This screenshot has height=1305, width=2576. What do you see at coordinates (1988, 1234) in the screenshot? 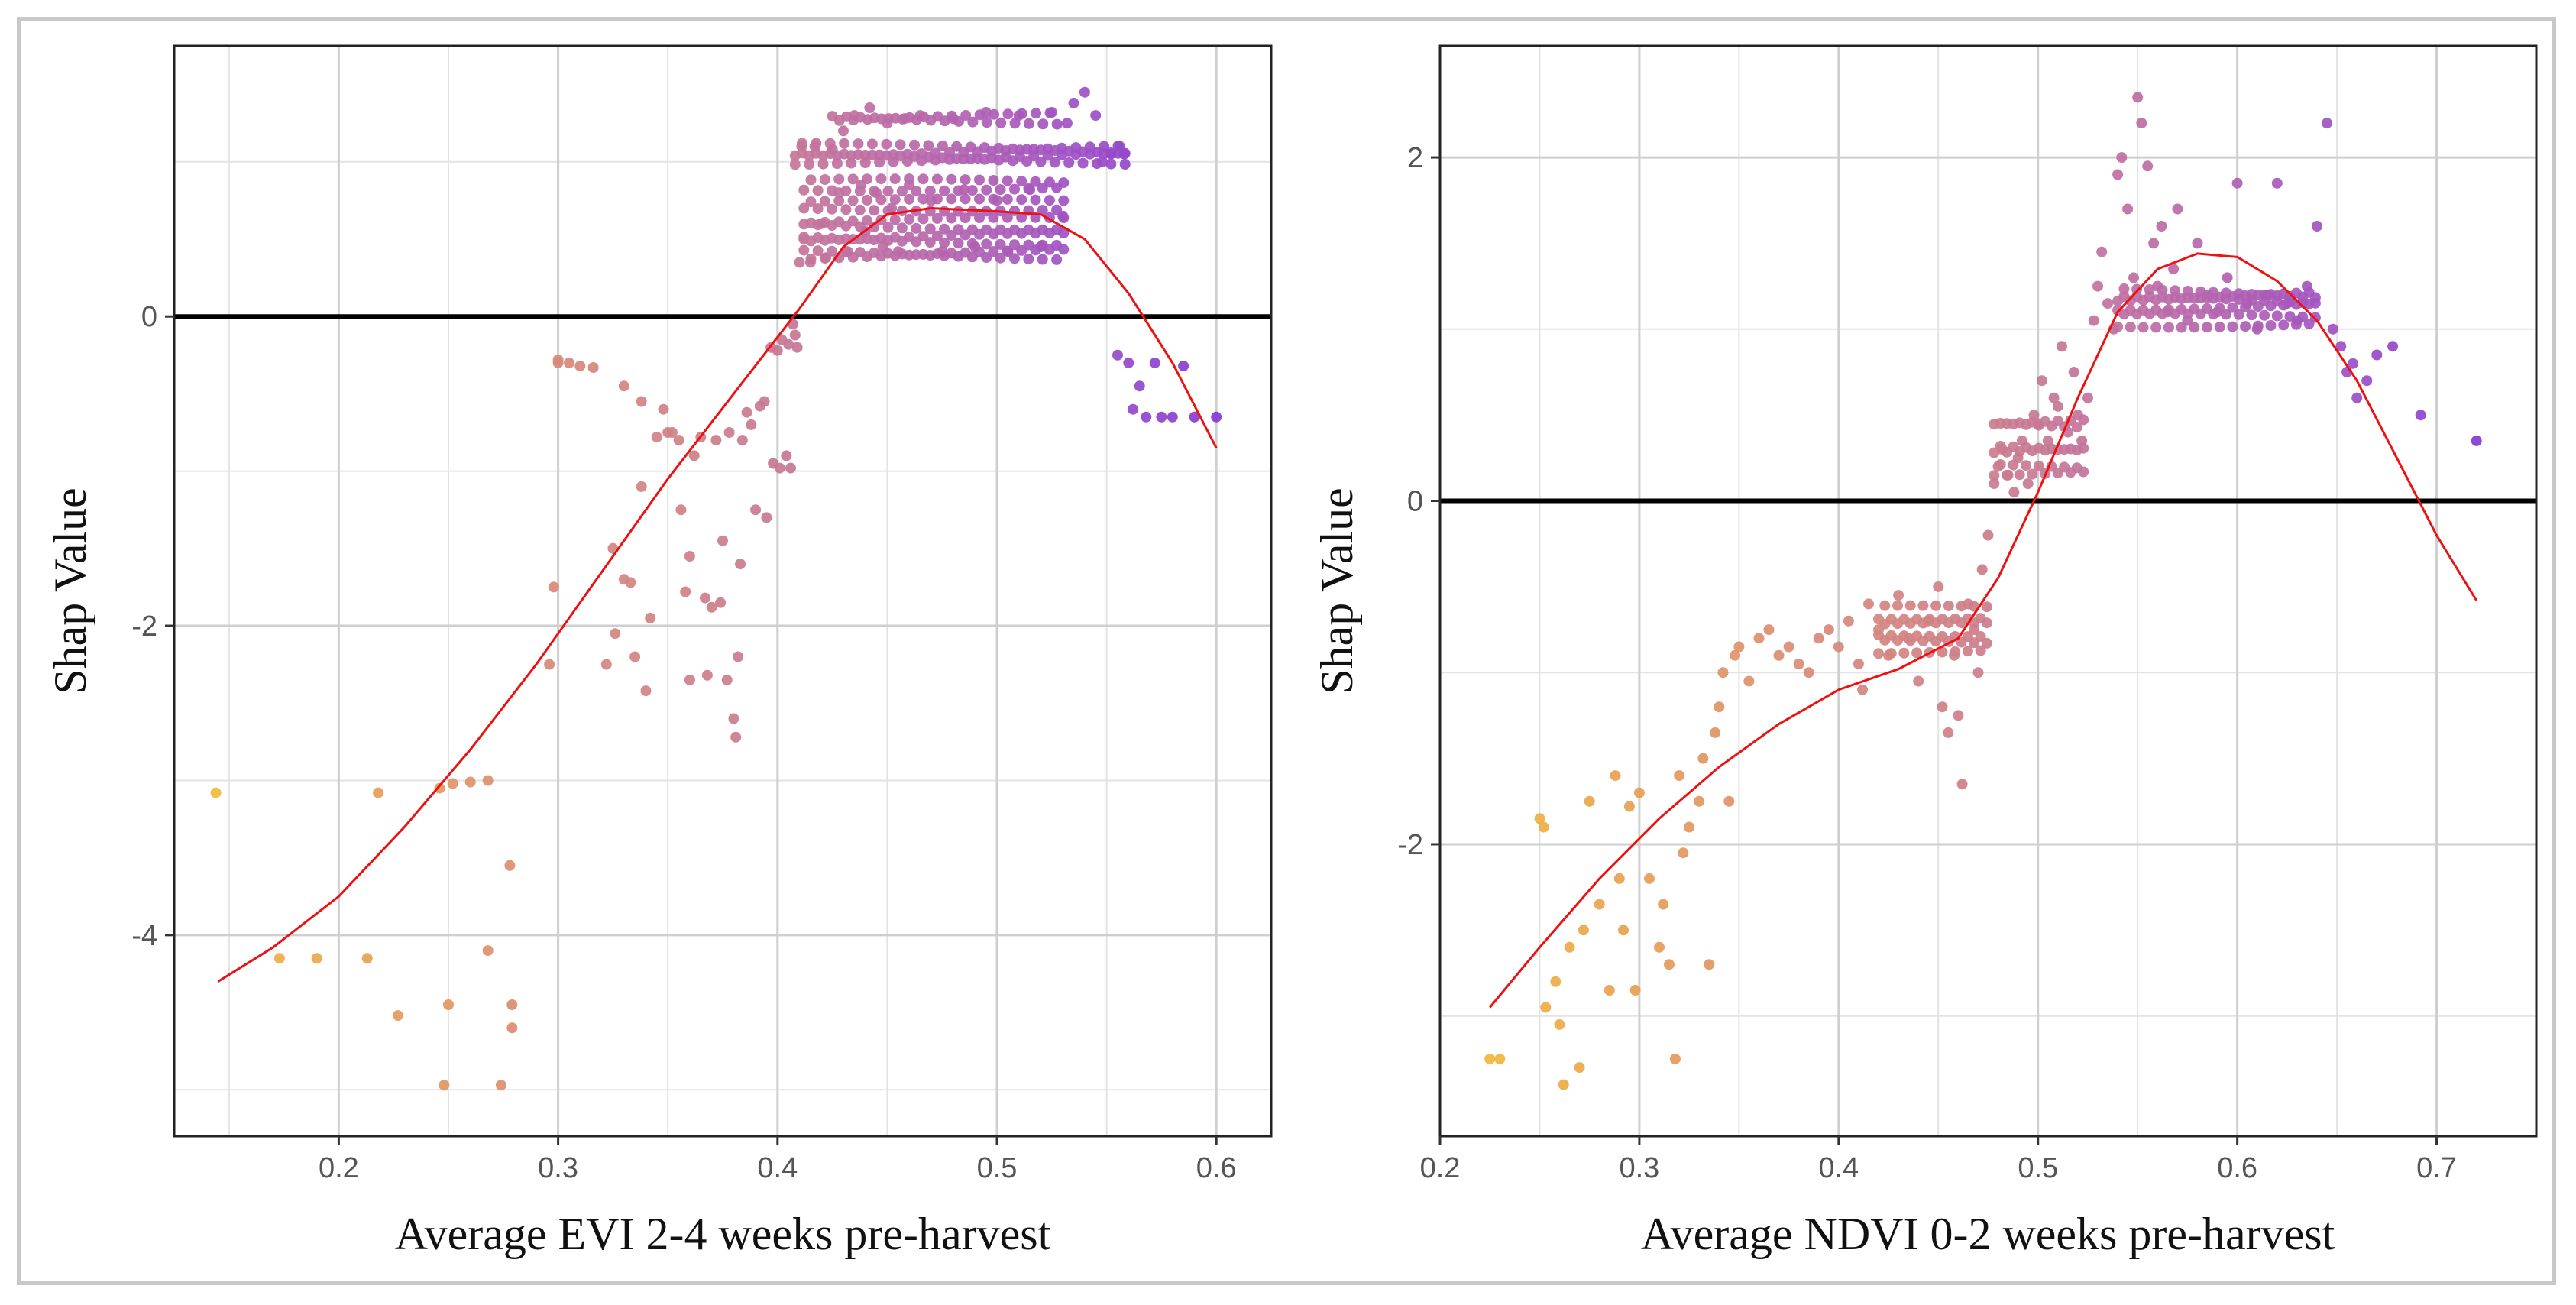
I see `x-axis-title: Average NDVI 0-2 weeks pre-harvest` at bounding box center [1988, 1234].